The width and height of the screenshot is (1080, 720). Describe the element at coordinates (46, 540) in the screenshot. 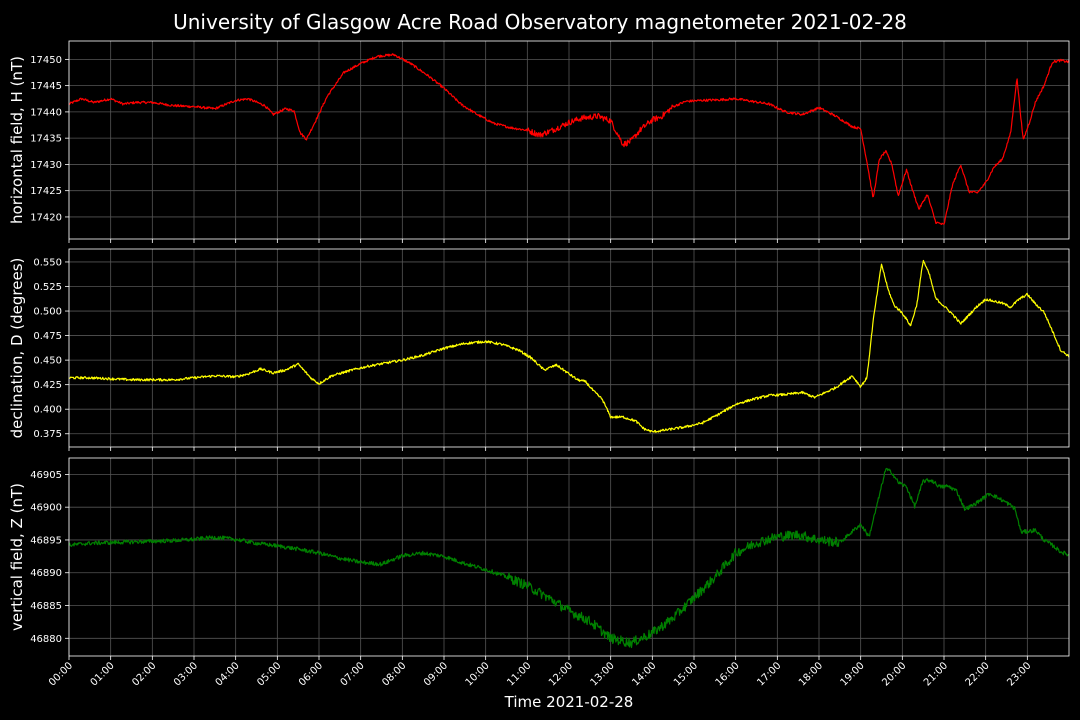

I see `y-tick-label: 46895` at that location.